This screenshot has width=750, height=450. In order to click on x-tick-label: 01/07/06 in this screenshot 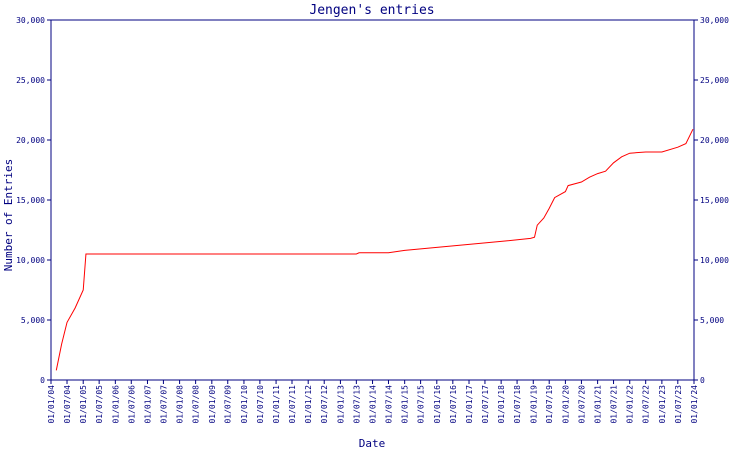, I will do `click(131, 404)`.